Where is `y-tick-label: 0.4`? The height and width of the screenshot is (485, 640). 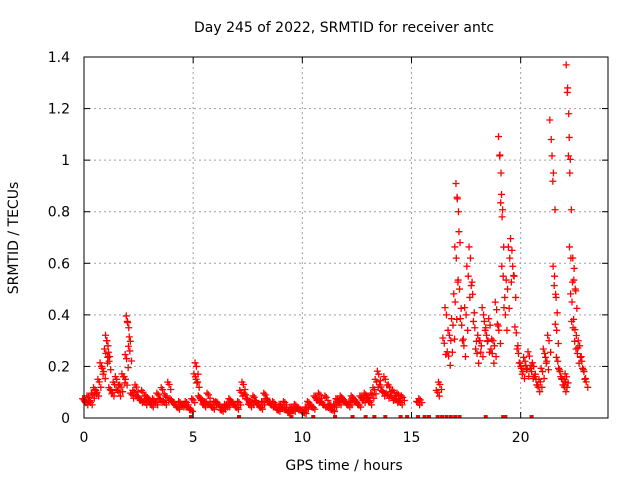 y-tick-label: 0.4 is located at coordinates (59, 316).